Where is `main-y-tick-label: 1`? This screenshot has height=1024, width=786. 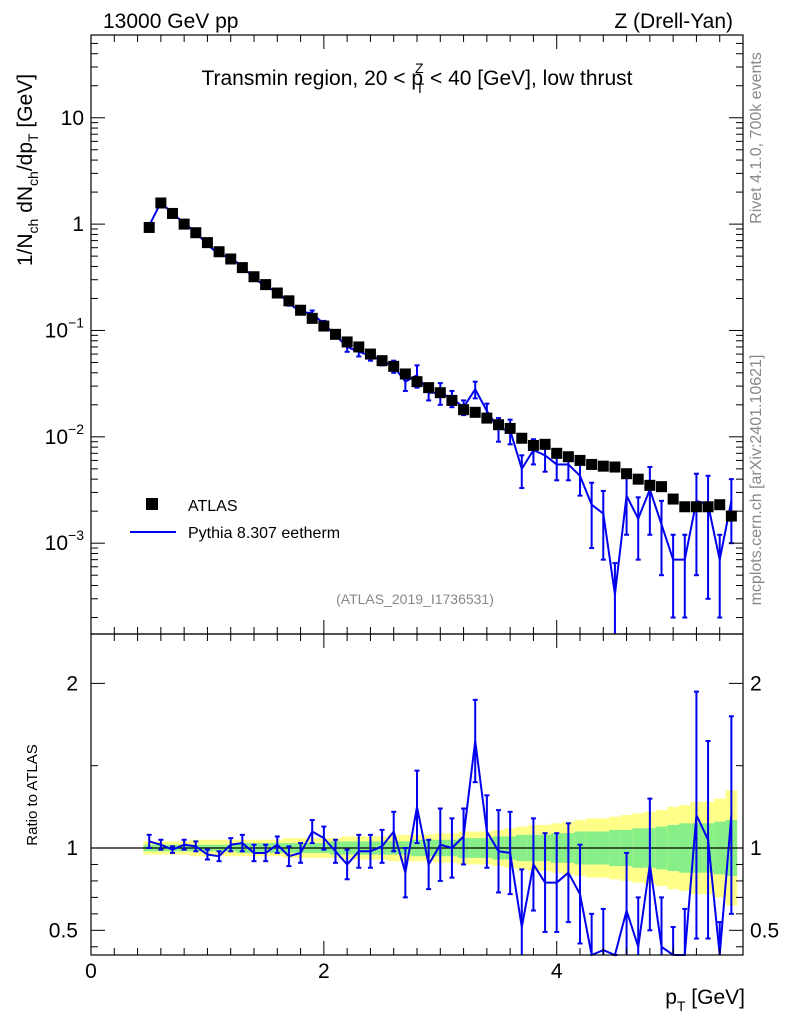
main-y-tick-label: 1 is located at coordinates (78, 224).